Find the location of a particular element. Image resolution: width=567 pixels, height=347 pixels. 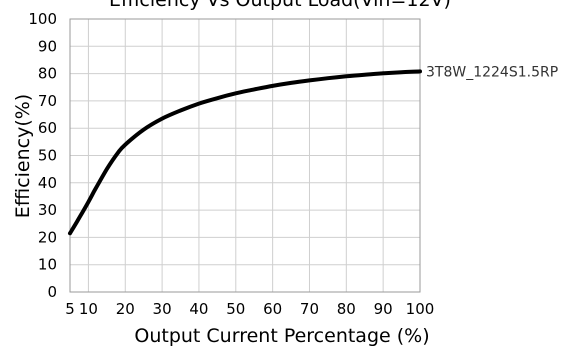

x-tick-label: 50 is located at coordinates (235, 309).